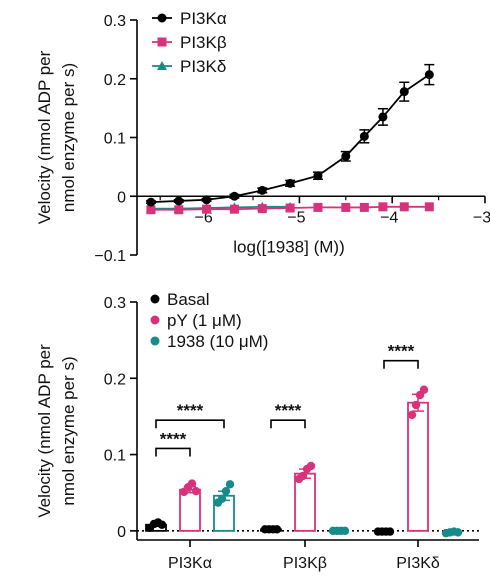  I want to click on series-square, so click(290, 208).